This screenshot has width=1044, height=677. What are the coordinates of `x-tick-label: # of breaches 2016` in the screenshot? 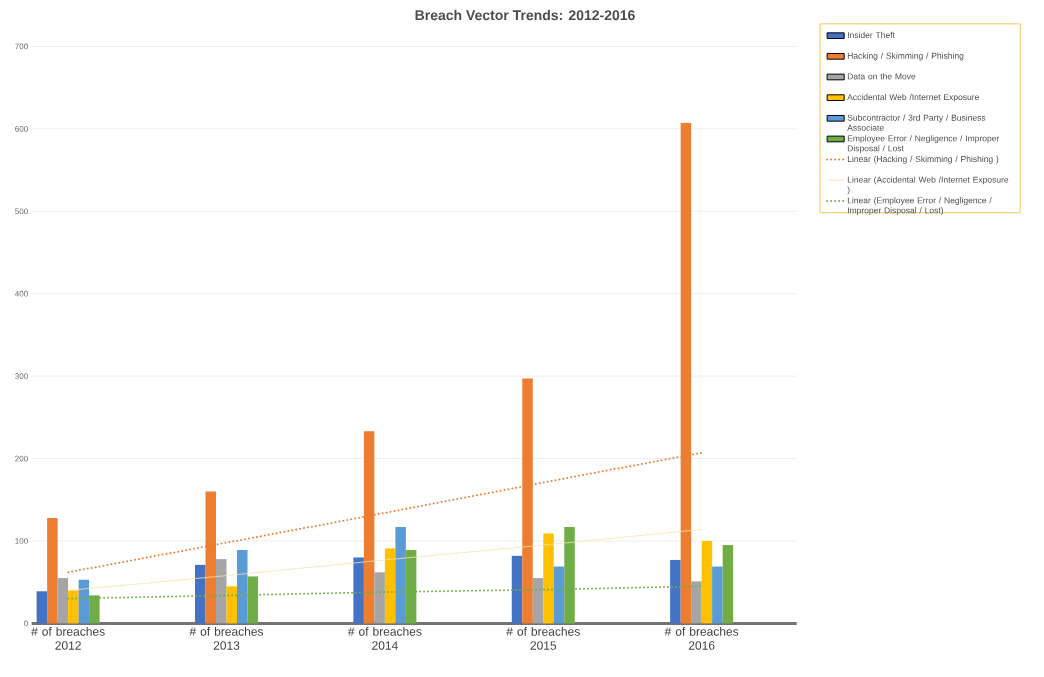 It's located at (701, 638).